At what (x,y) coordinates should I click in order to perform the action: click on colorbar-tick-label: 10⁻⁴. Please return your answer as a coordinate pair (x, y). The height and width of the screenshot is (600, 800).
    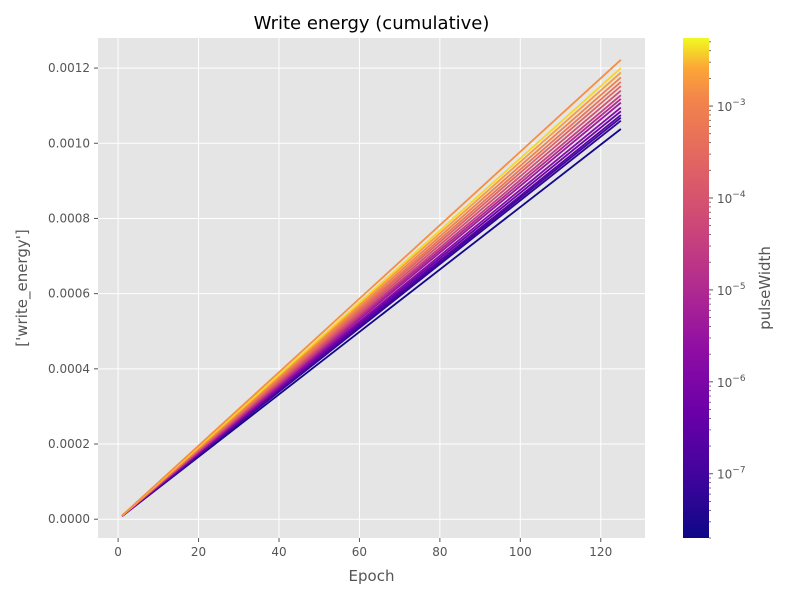
    Looking at the image, I should click on (731, 198).